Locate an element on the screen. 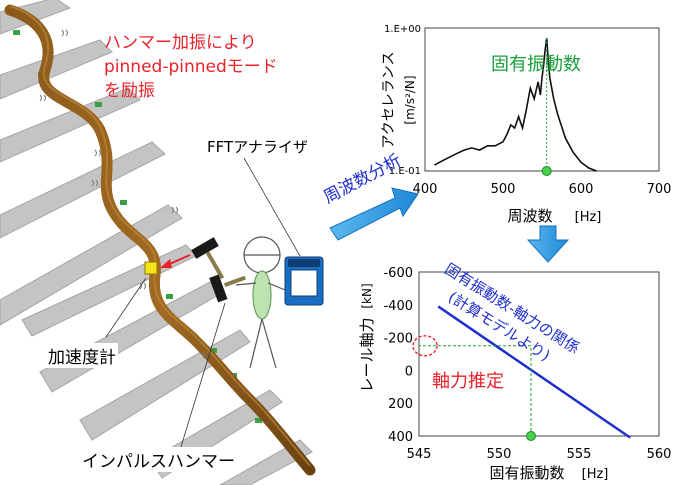  note-line: ハンマー加振により is located at coordinates (180, 43).